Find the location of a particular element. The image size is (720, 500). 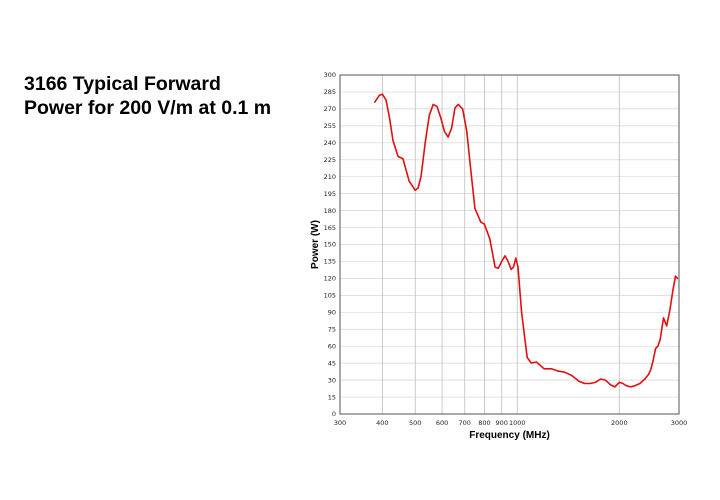

x-tick-label: 700 is located at coordinates (465, 423).